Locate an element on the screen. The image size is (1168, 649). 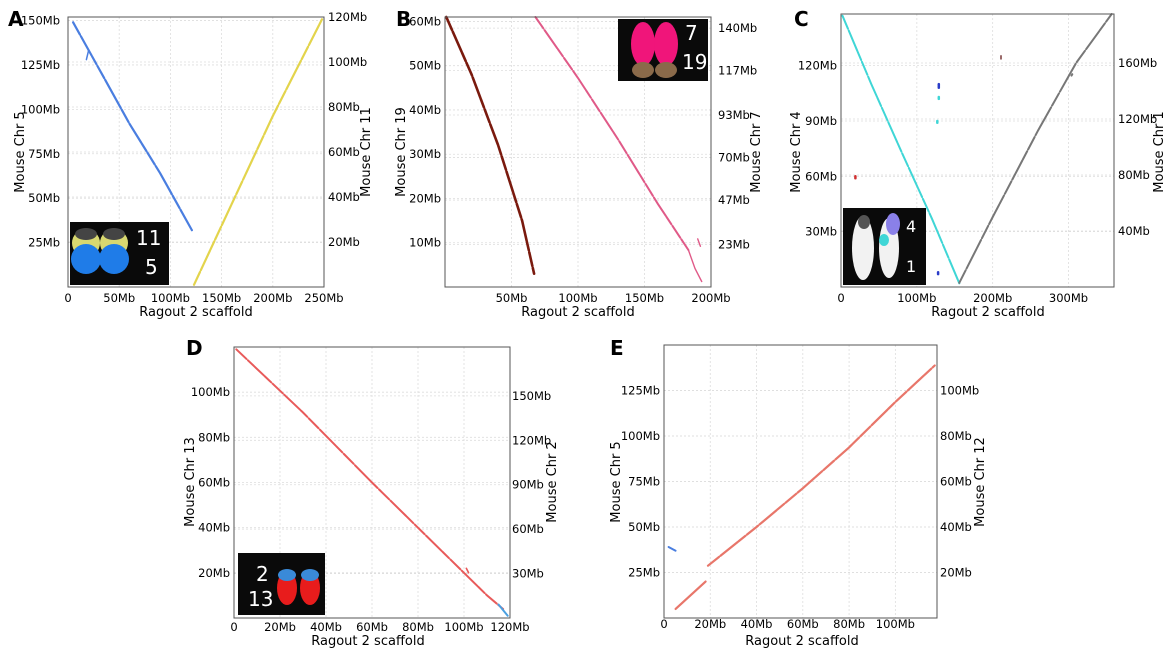
x-tick-label: 150Mb is located at coordinates (221, 298).